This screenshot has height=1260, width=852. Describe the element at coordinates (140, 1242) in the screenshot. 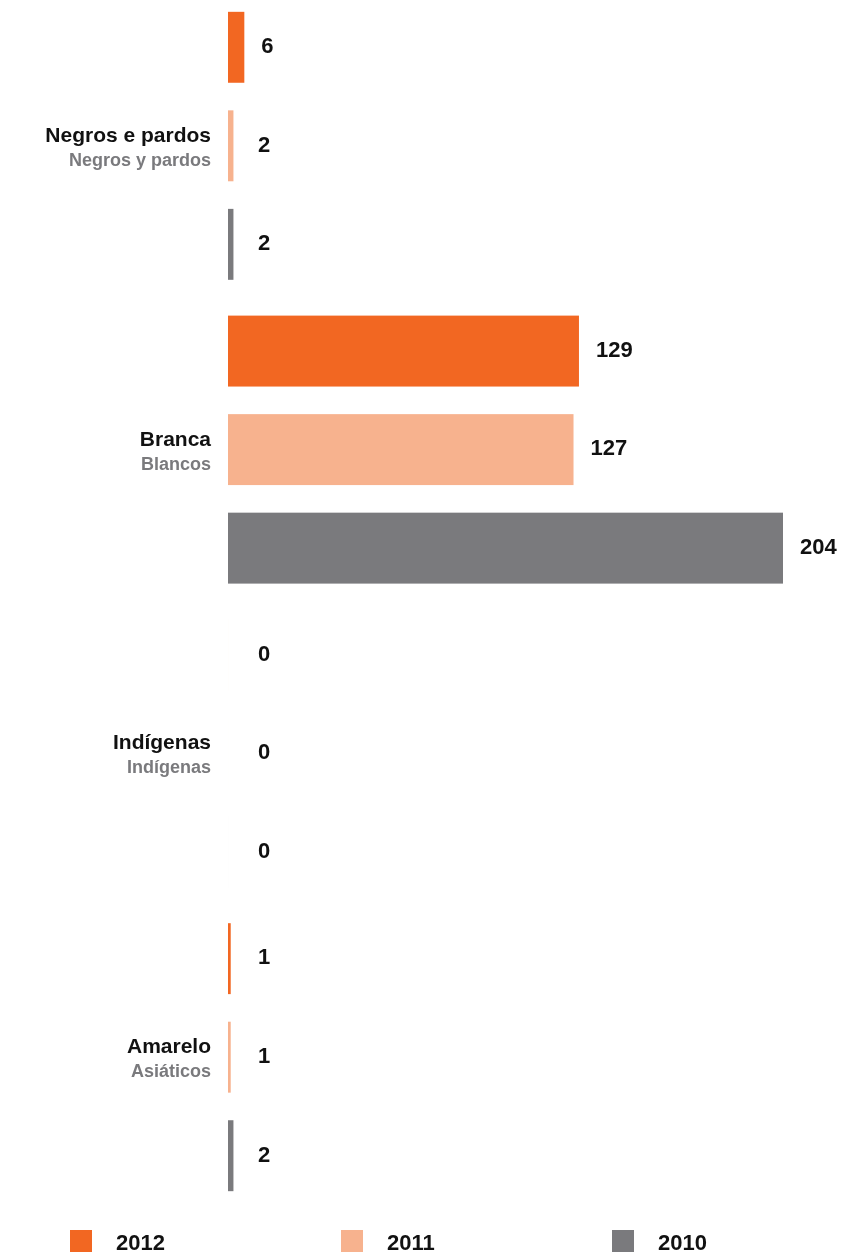

I see `legend-label: 2012` at that location.